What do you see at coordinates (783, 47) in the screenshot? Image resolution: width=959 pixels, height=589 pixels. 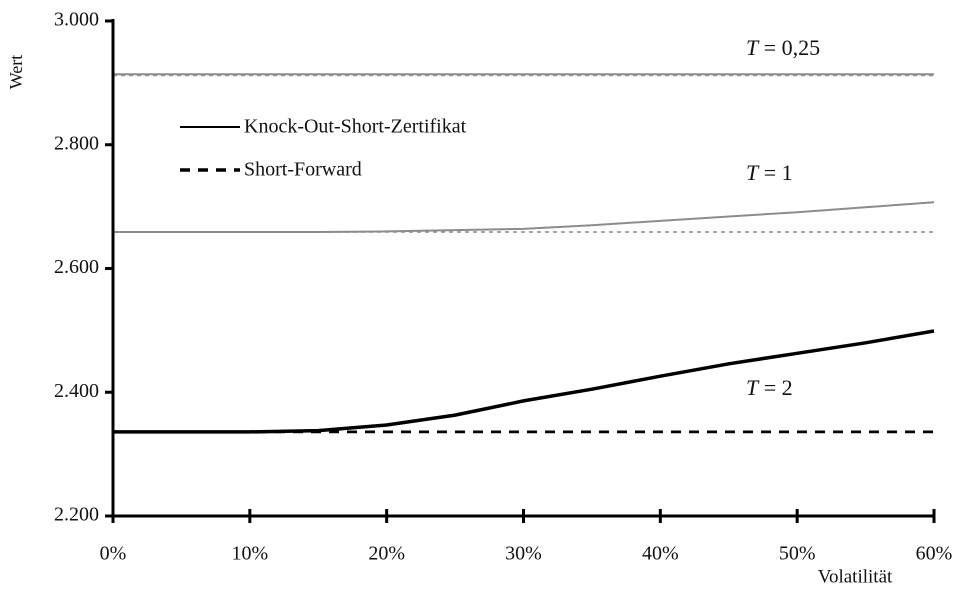 I see `curve-label: T = 0,25` at bounding box center [783, 47].